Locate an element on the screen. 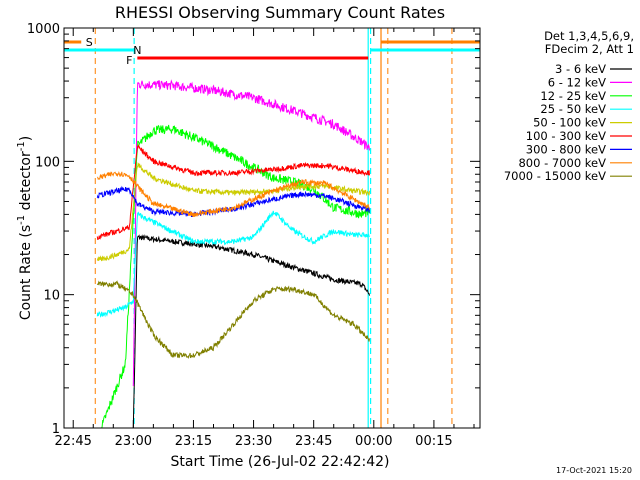 This screenshot has height=480, width=640. legend-entry-label: 800 - 7000 keV is located at coordinates (562, 163).